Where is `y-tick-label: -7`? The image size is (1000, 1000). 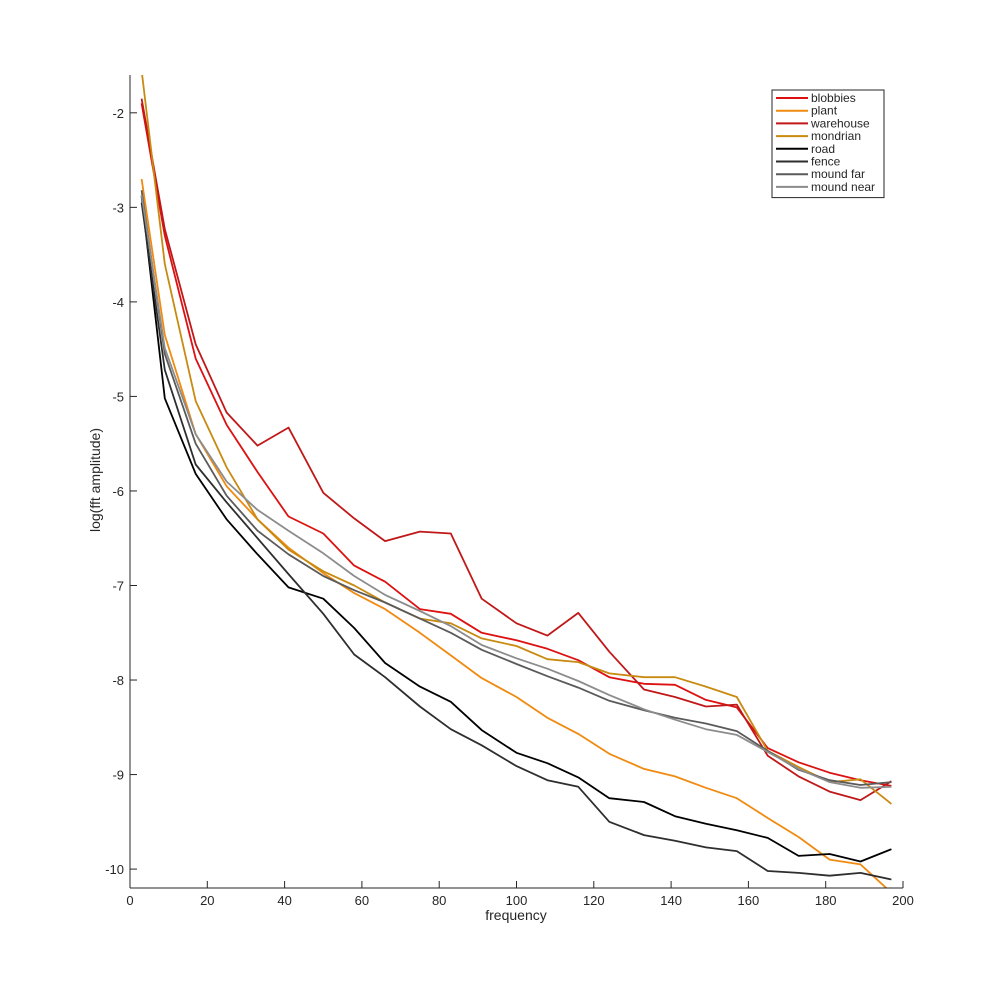
y-tick-label: -7 is located at coordinates (118, 585).